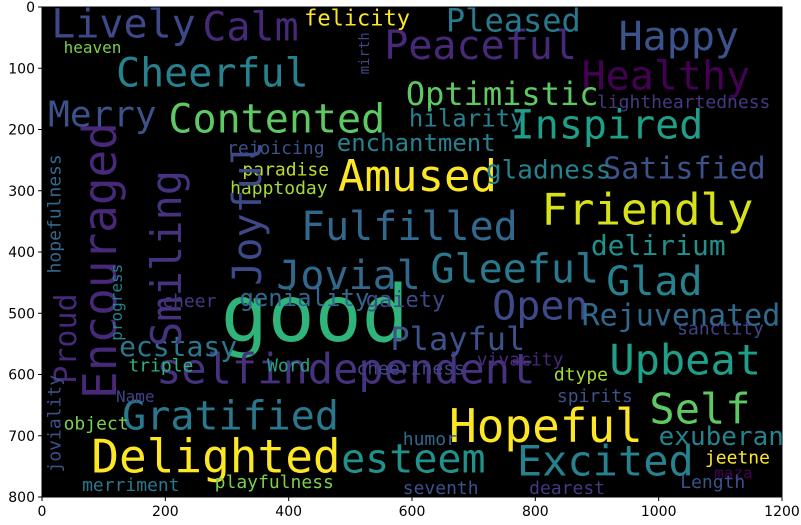 This screenshot has height=525, width=801. I want to click on word-happy: Happy, so click(679, 37).